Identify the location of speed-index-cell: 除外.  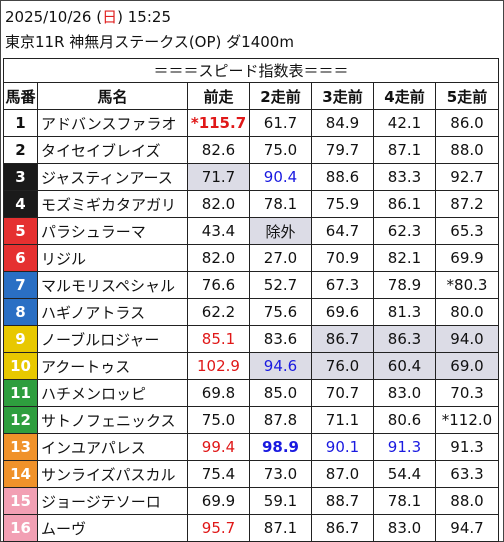
(280, 231).